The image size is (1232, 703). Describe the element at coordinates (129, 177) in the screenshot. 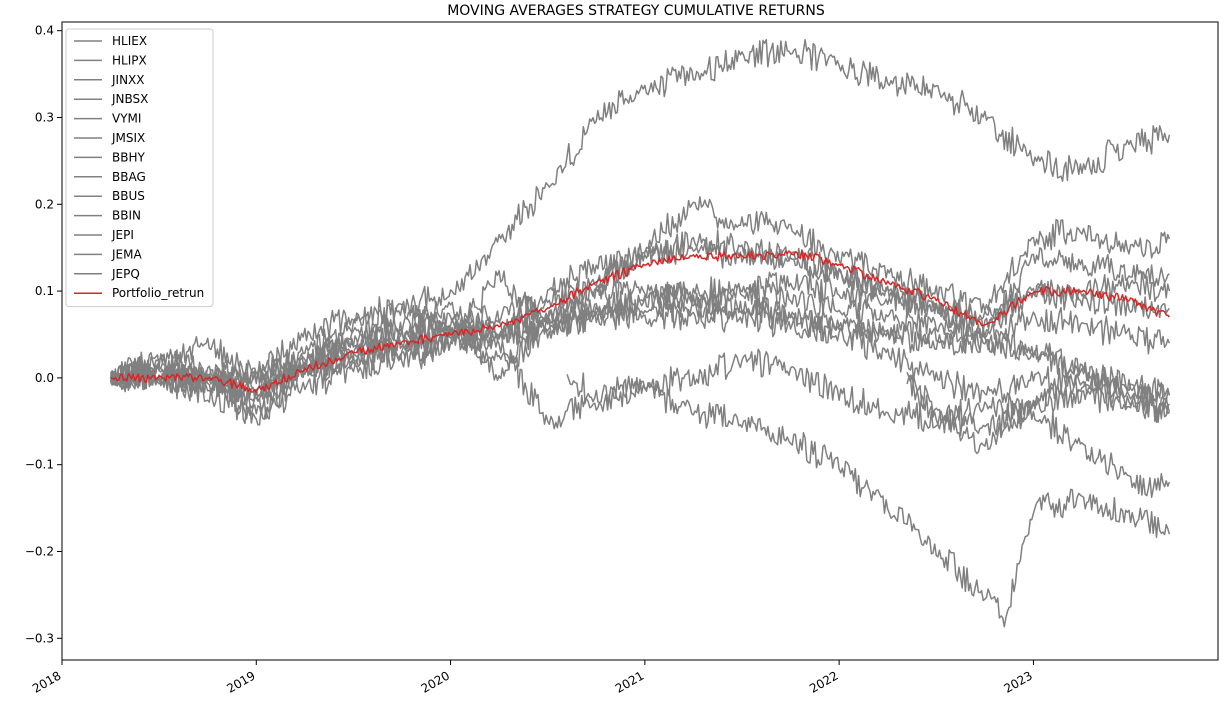

I see `legend-label: BBAG` at that location.